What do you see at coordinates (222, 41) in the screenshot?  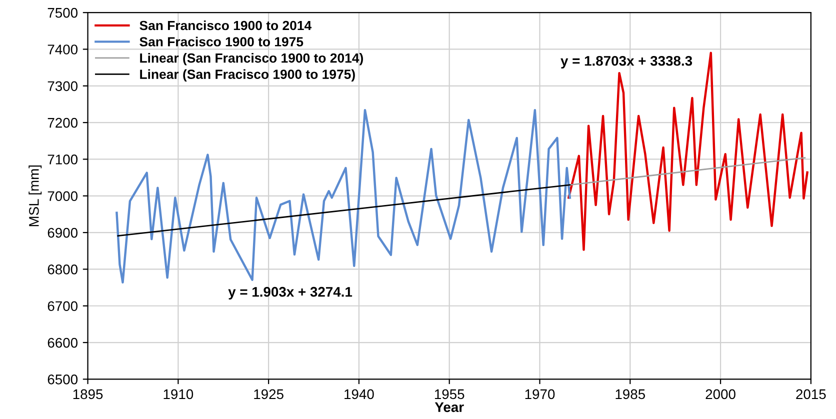 I see `legend-label: San Fracisco 1900 to 1975` at bounding box center [222, 41].